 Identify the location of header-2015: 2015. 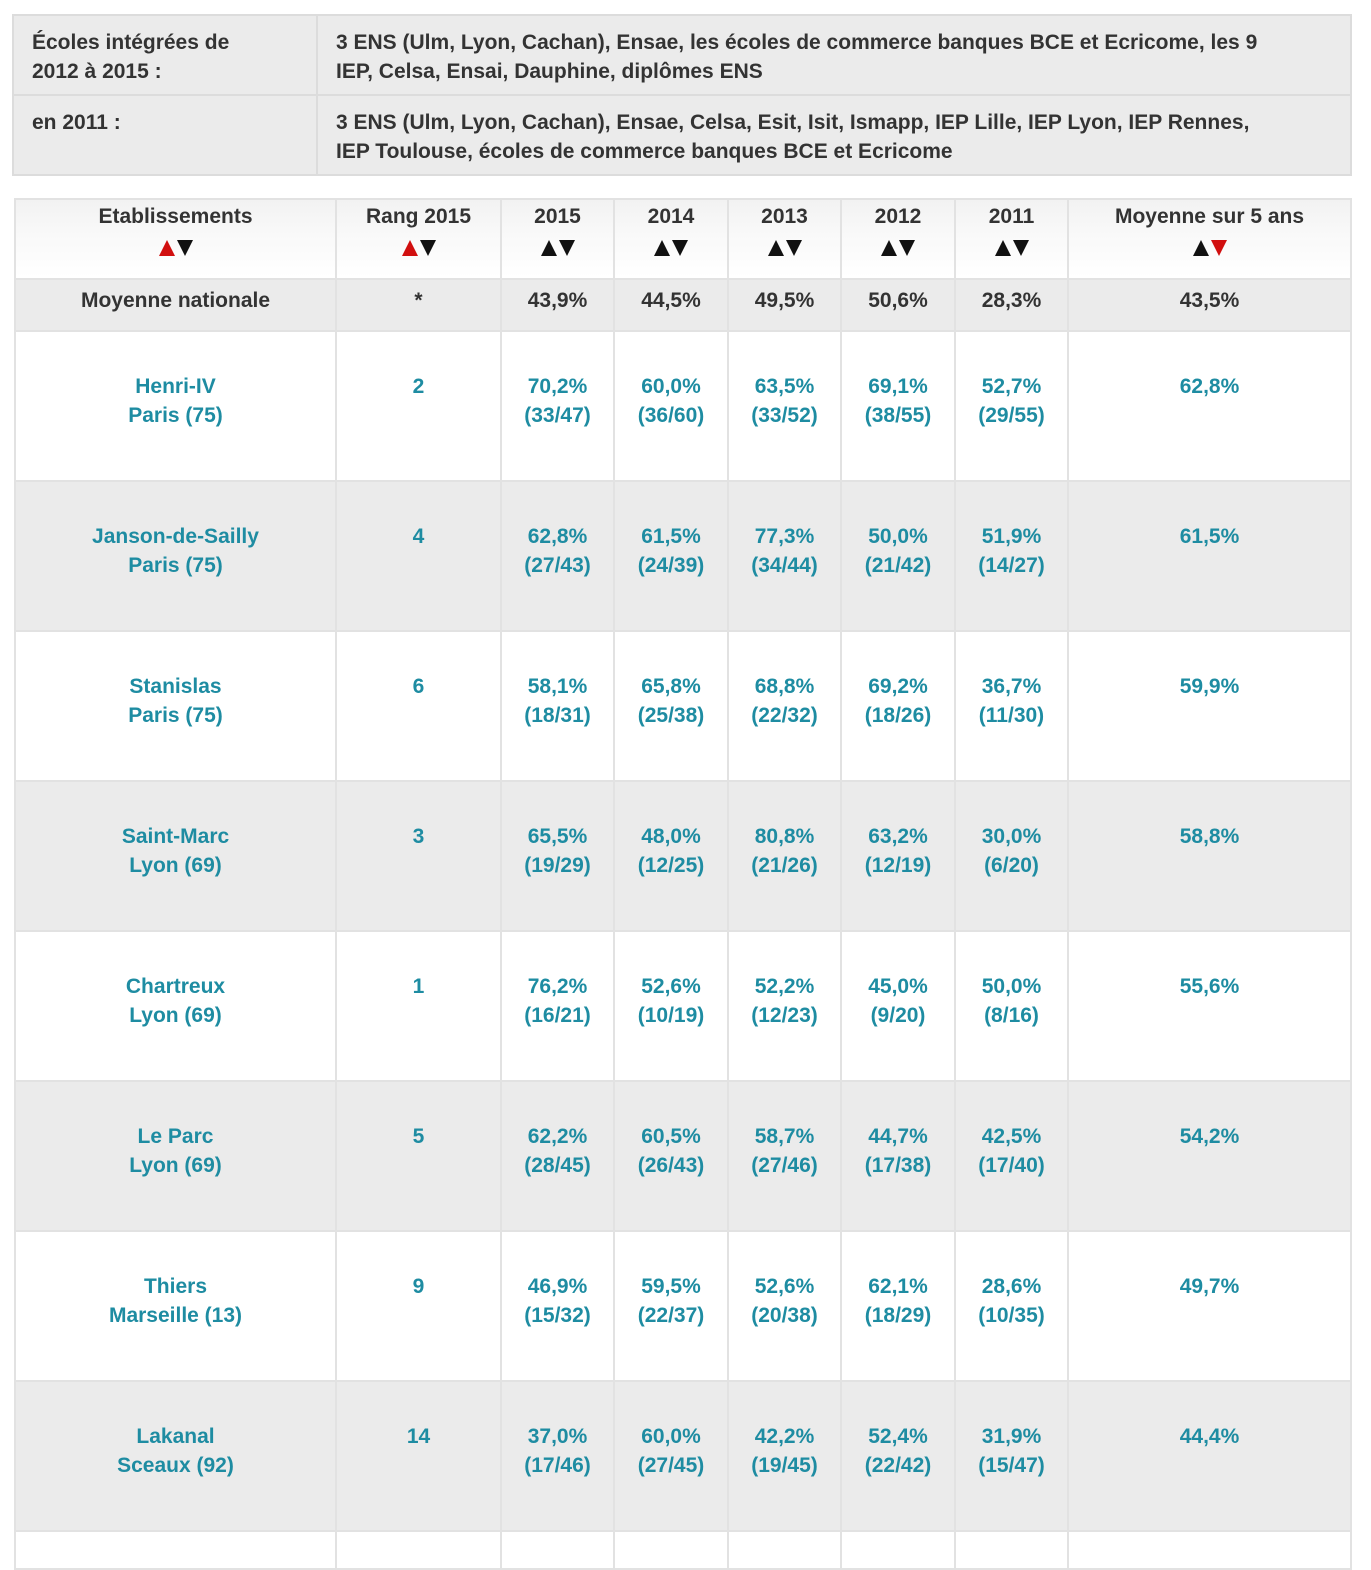
(557, 239).